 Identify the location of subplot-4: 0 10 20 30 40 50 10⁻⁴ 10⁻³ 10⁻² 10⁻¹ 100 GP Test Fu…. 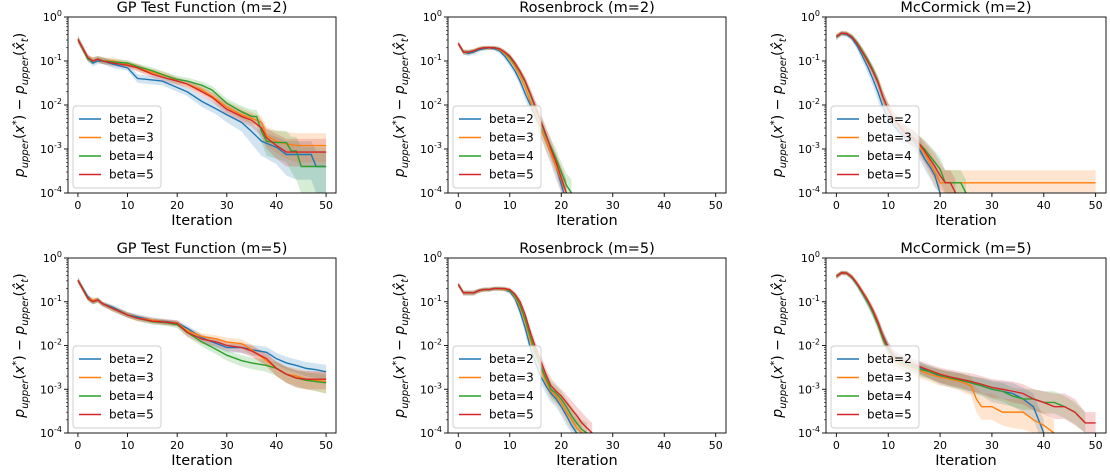
(174, 355).